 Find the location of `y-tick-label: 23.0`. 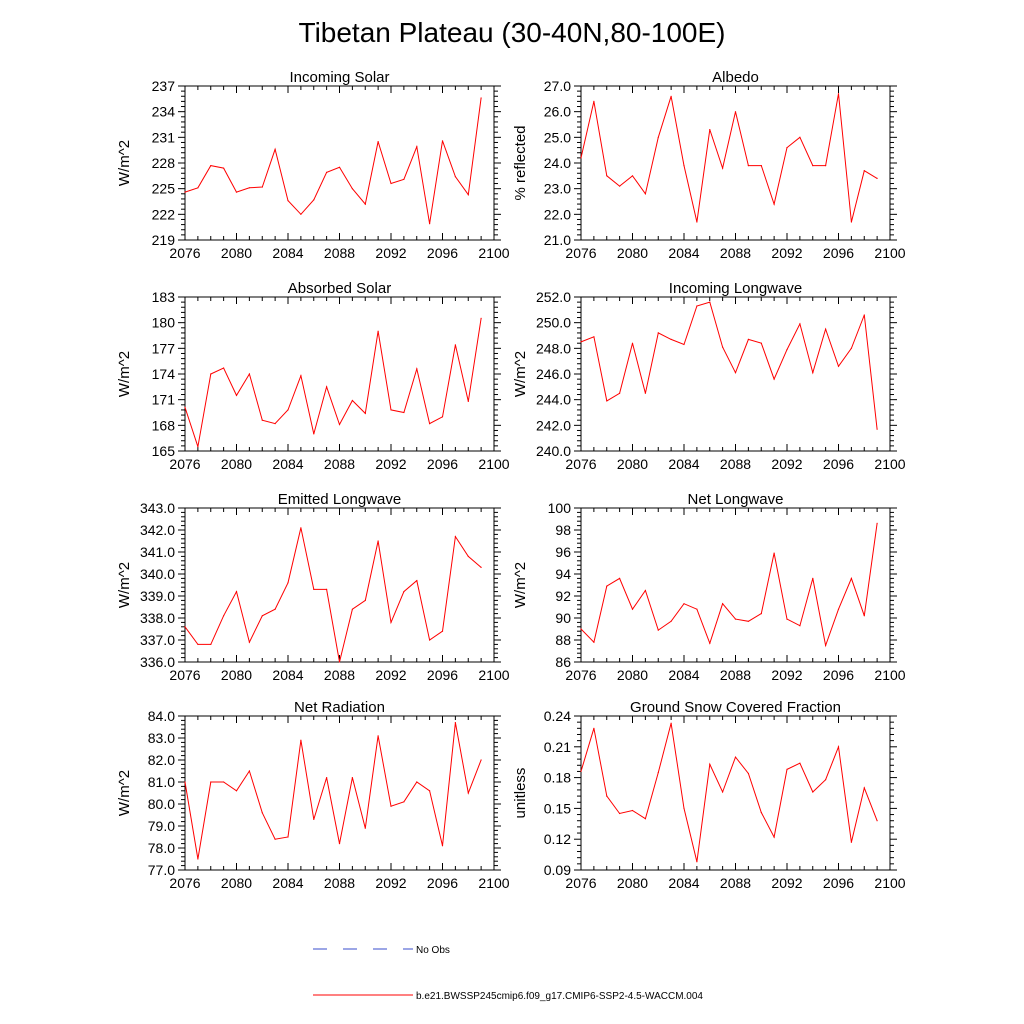

y-tick-label: 23.0 is located at coordinates (557, 189).